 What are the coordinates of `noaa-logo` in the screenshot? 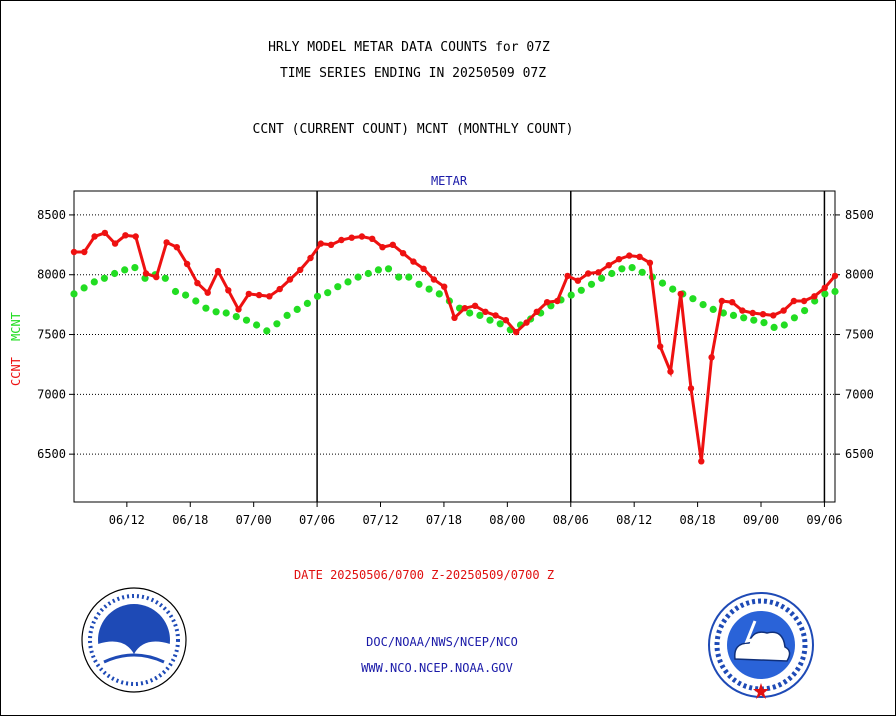 It's located at (134, 640).